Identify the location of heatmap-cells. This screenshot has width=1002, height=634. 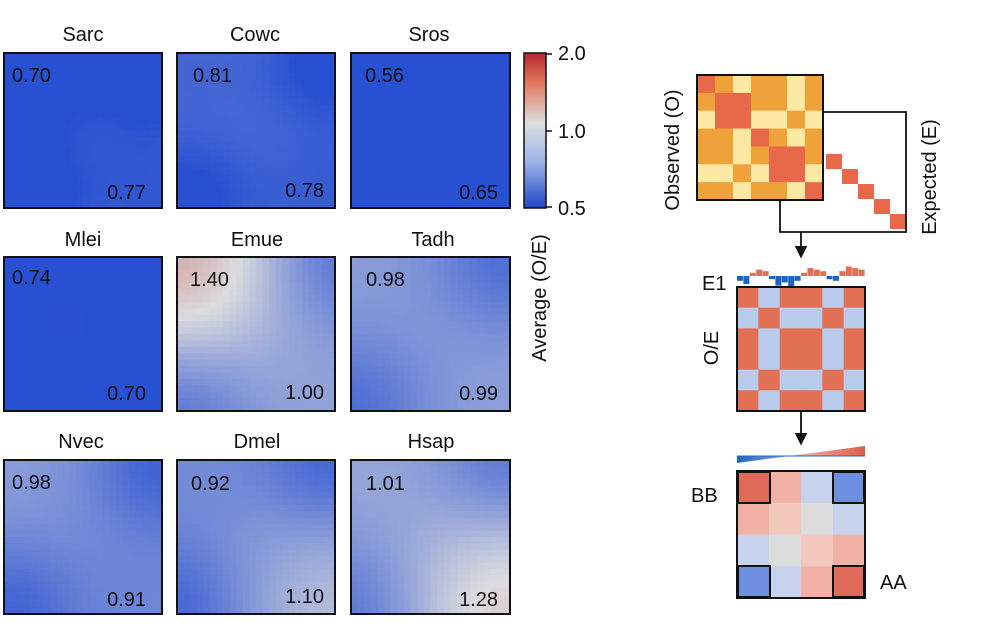
(83, 334).